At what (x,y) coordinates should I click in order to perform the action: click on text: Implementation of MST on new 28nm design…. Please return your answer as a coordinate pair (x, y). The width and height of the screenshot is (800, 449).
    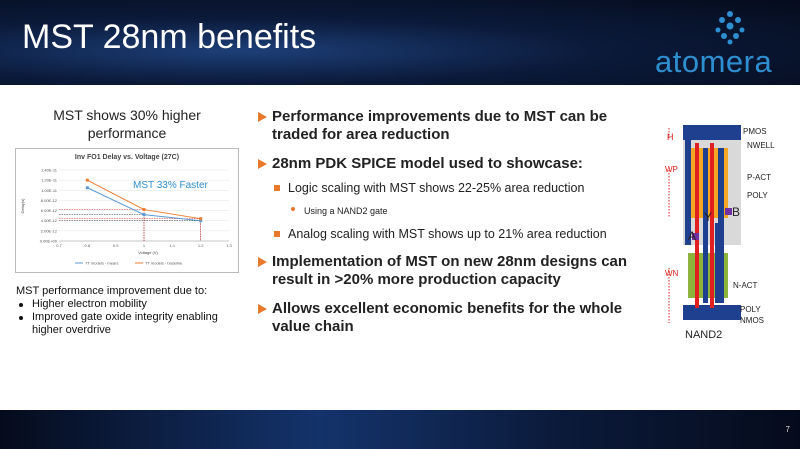
    Looking at the image, I should click on (450, 270).